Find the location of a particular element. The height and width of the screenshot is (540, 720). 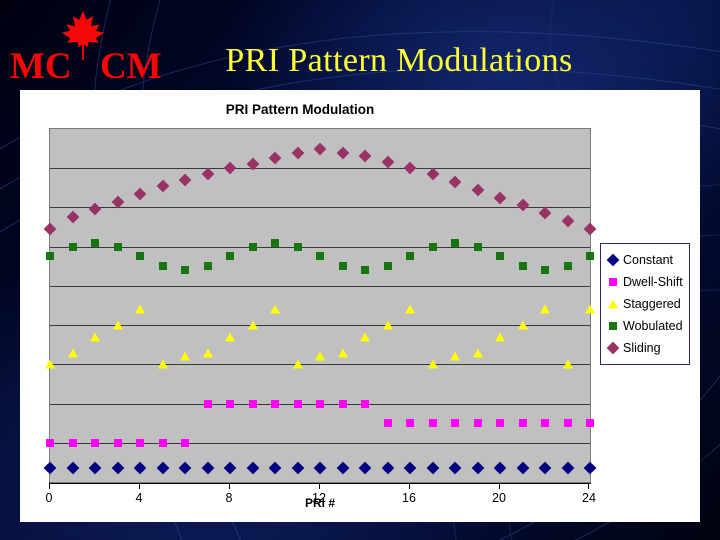

x-axis: 0 4 8 12 16 20 24 is located at coordinates (321, 494).